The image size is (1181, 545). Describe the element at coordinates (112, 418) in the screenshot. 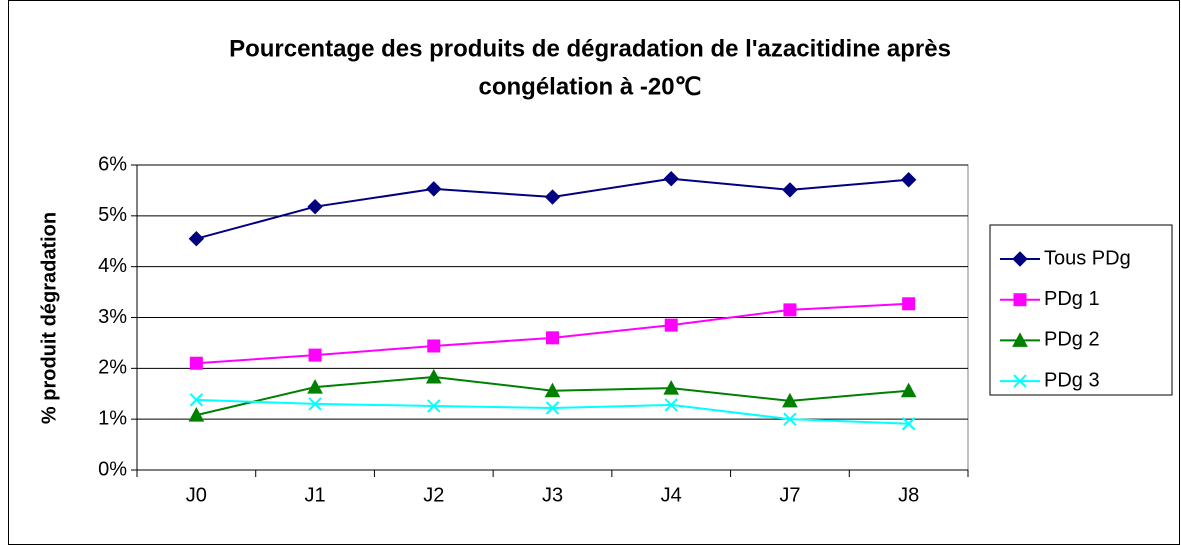

I see `y-tick-label: 1%` at that location.